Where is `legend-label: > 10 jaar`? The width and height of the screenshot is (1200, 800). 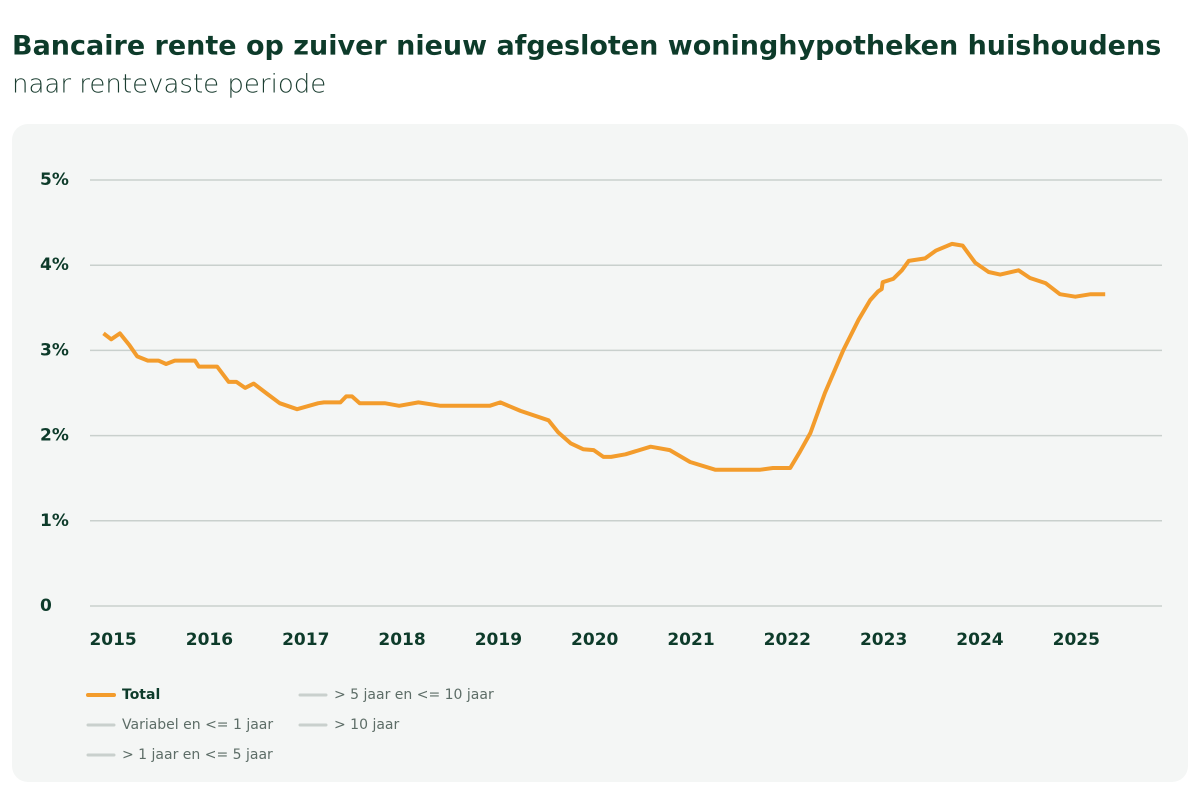
legend-label: > 10 jaar is located at coordinates (366, 725).